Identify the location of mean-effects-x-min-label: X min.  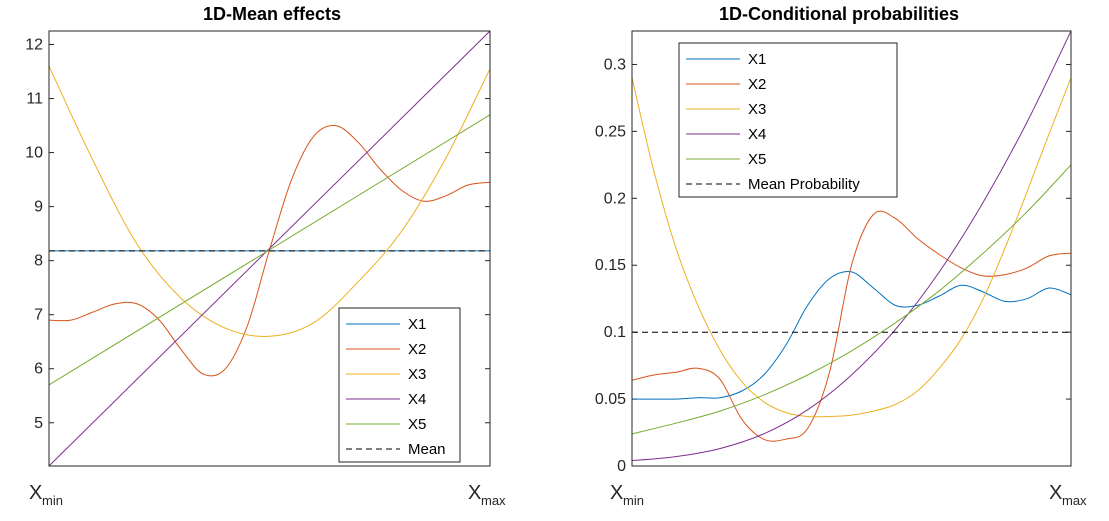
(46, 495).